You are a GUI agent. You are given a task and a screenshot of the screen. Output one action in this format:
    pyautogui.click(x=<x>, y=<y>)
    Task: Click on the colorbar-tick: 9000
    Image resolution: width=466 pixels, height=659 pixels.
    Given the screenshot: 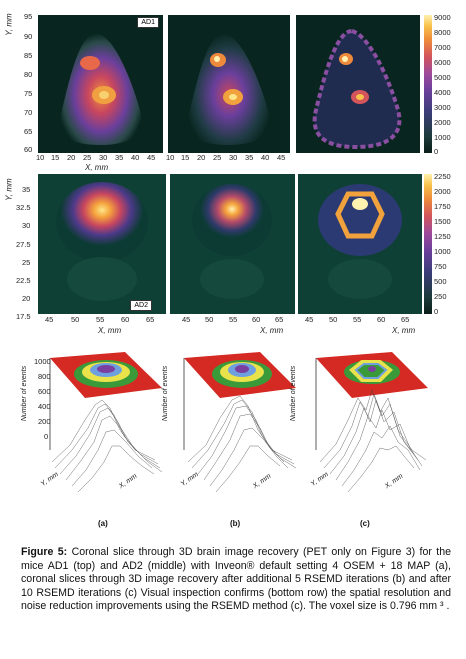 What is the action you would take?
    pyautogui.click(x=442, y=17)
    